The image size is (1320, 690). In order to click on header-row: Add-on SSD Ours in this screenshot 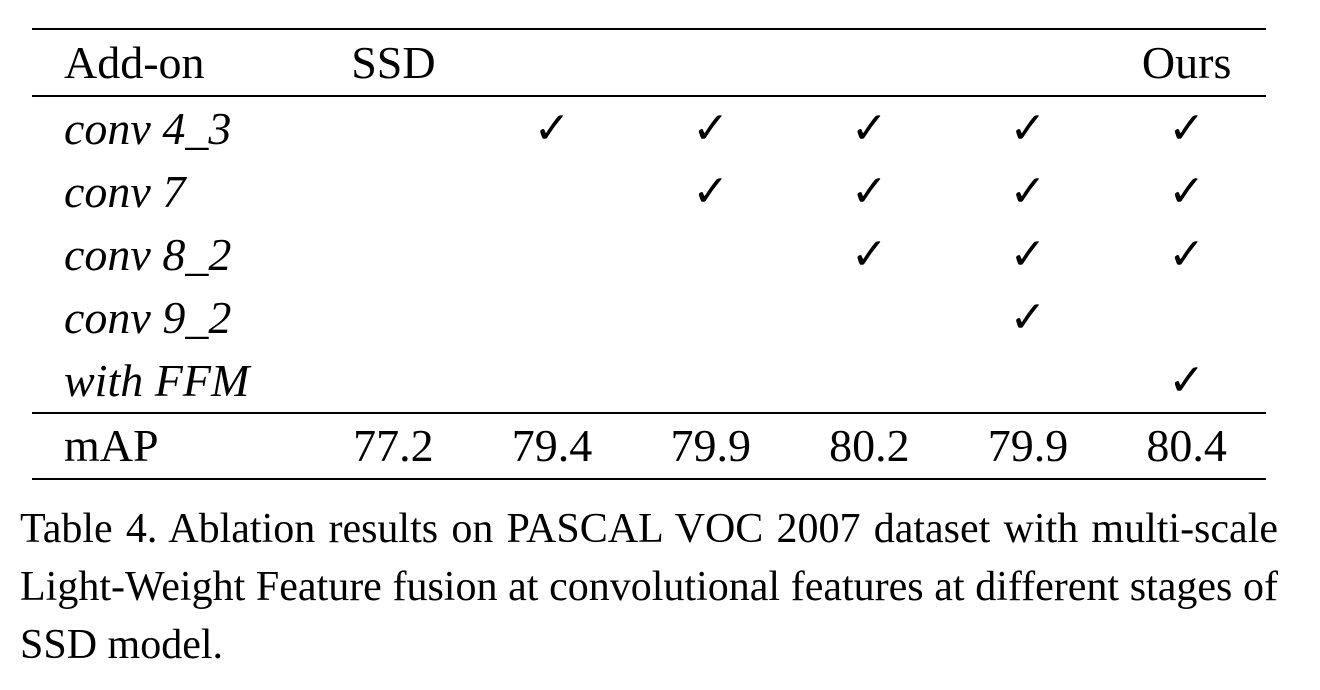, I will do `click(649, 62)`.